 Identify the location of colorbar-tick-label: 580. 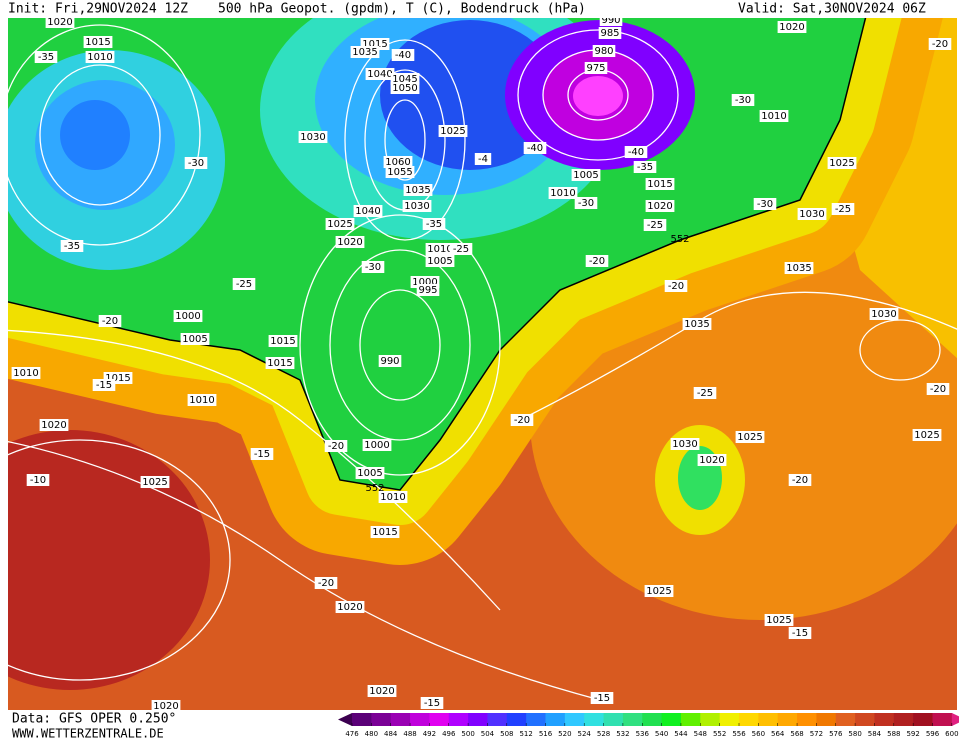
(854, 734).